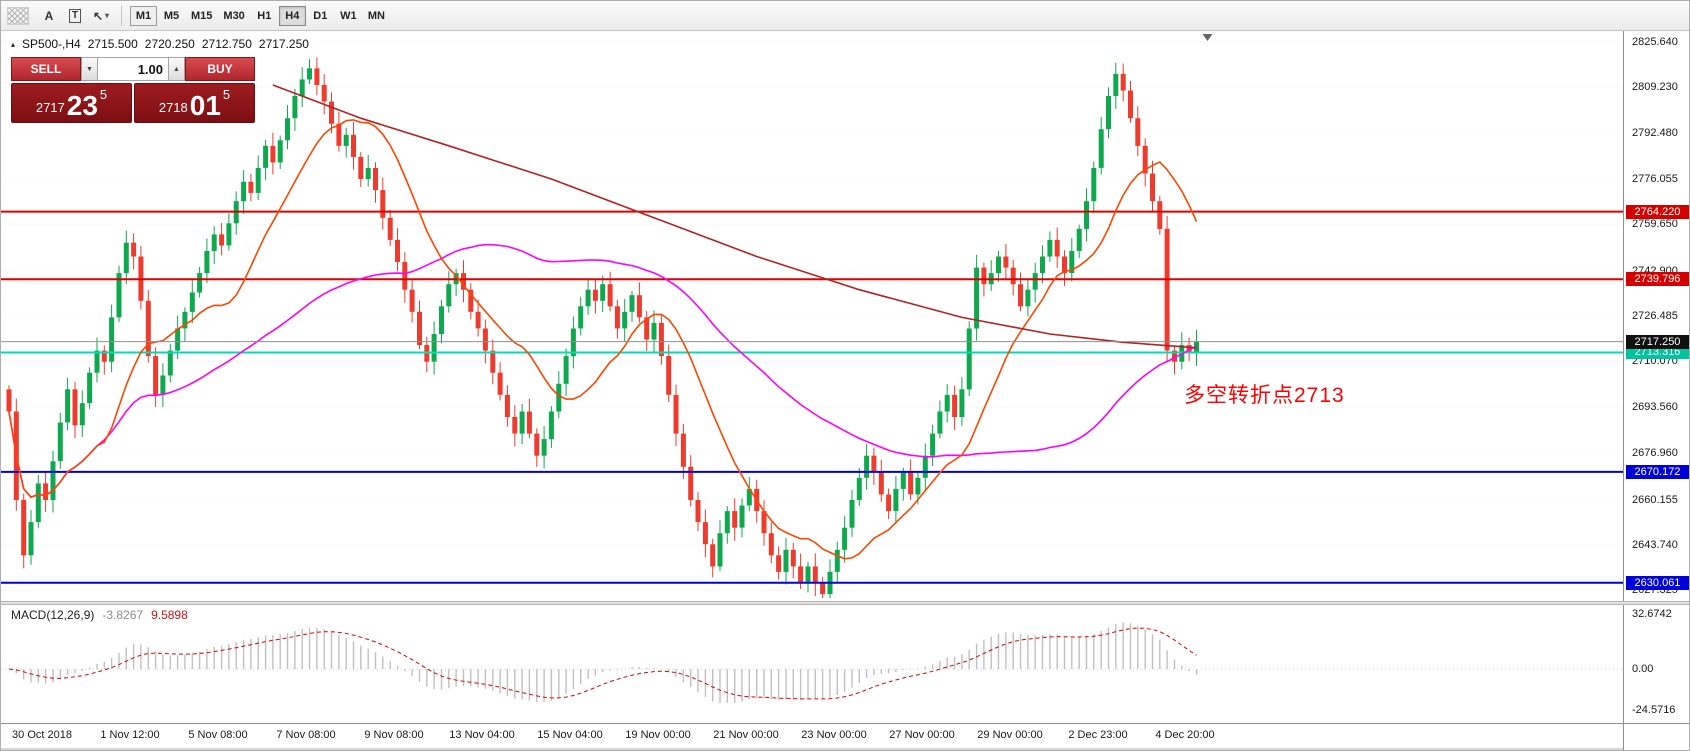 The height and width of the screenshot is (751, 1690). I want to click on macd-axis-tick: -24.5716, so click(1654, 710).